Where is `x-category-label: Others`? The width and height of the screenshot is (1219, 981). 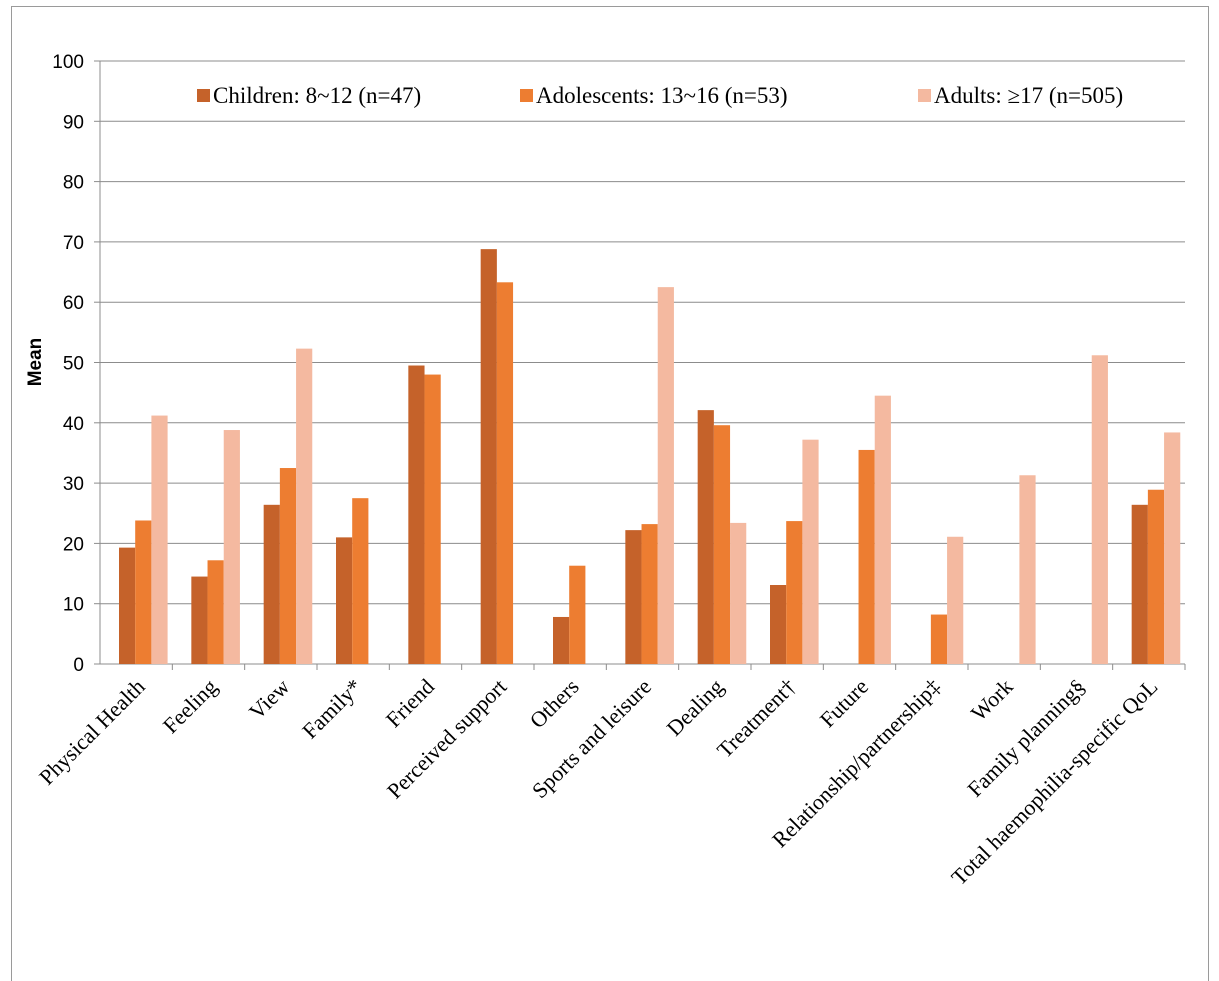
x-category-label: Others is located at coordinates (554, 703).